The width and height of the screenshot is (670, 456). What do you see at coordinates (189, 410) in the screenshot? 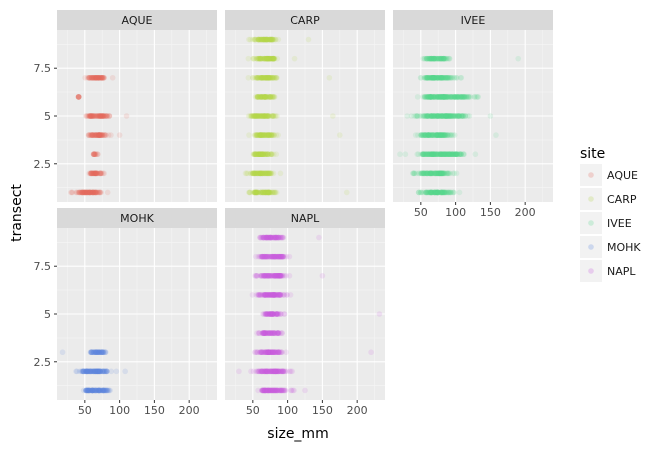
I see `x-tick-label: 200` at bounding box center [189, 410].